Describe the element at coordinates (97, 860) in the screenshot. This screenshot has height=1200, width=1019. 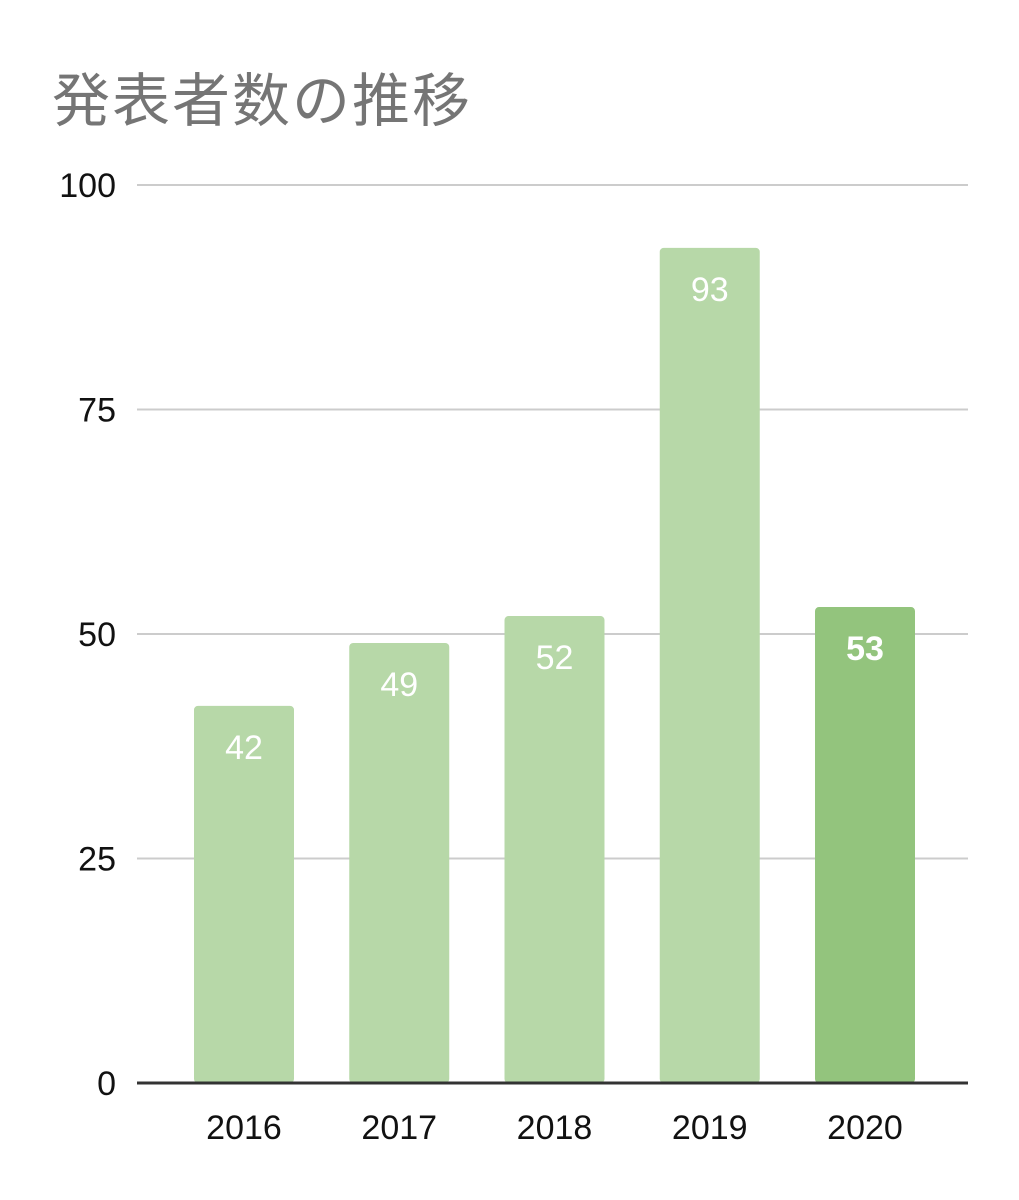
I see `y-tick-label: 25` at that location.